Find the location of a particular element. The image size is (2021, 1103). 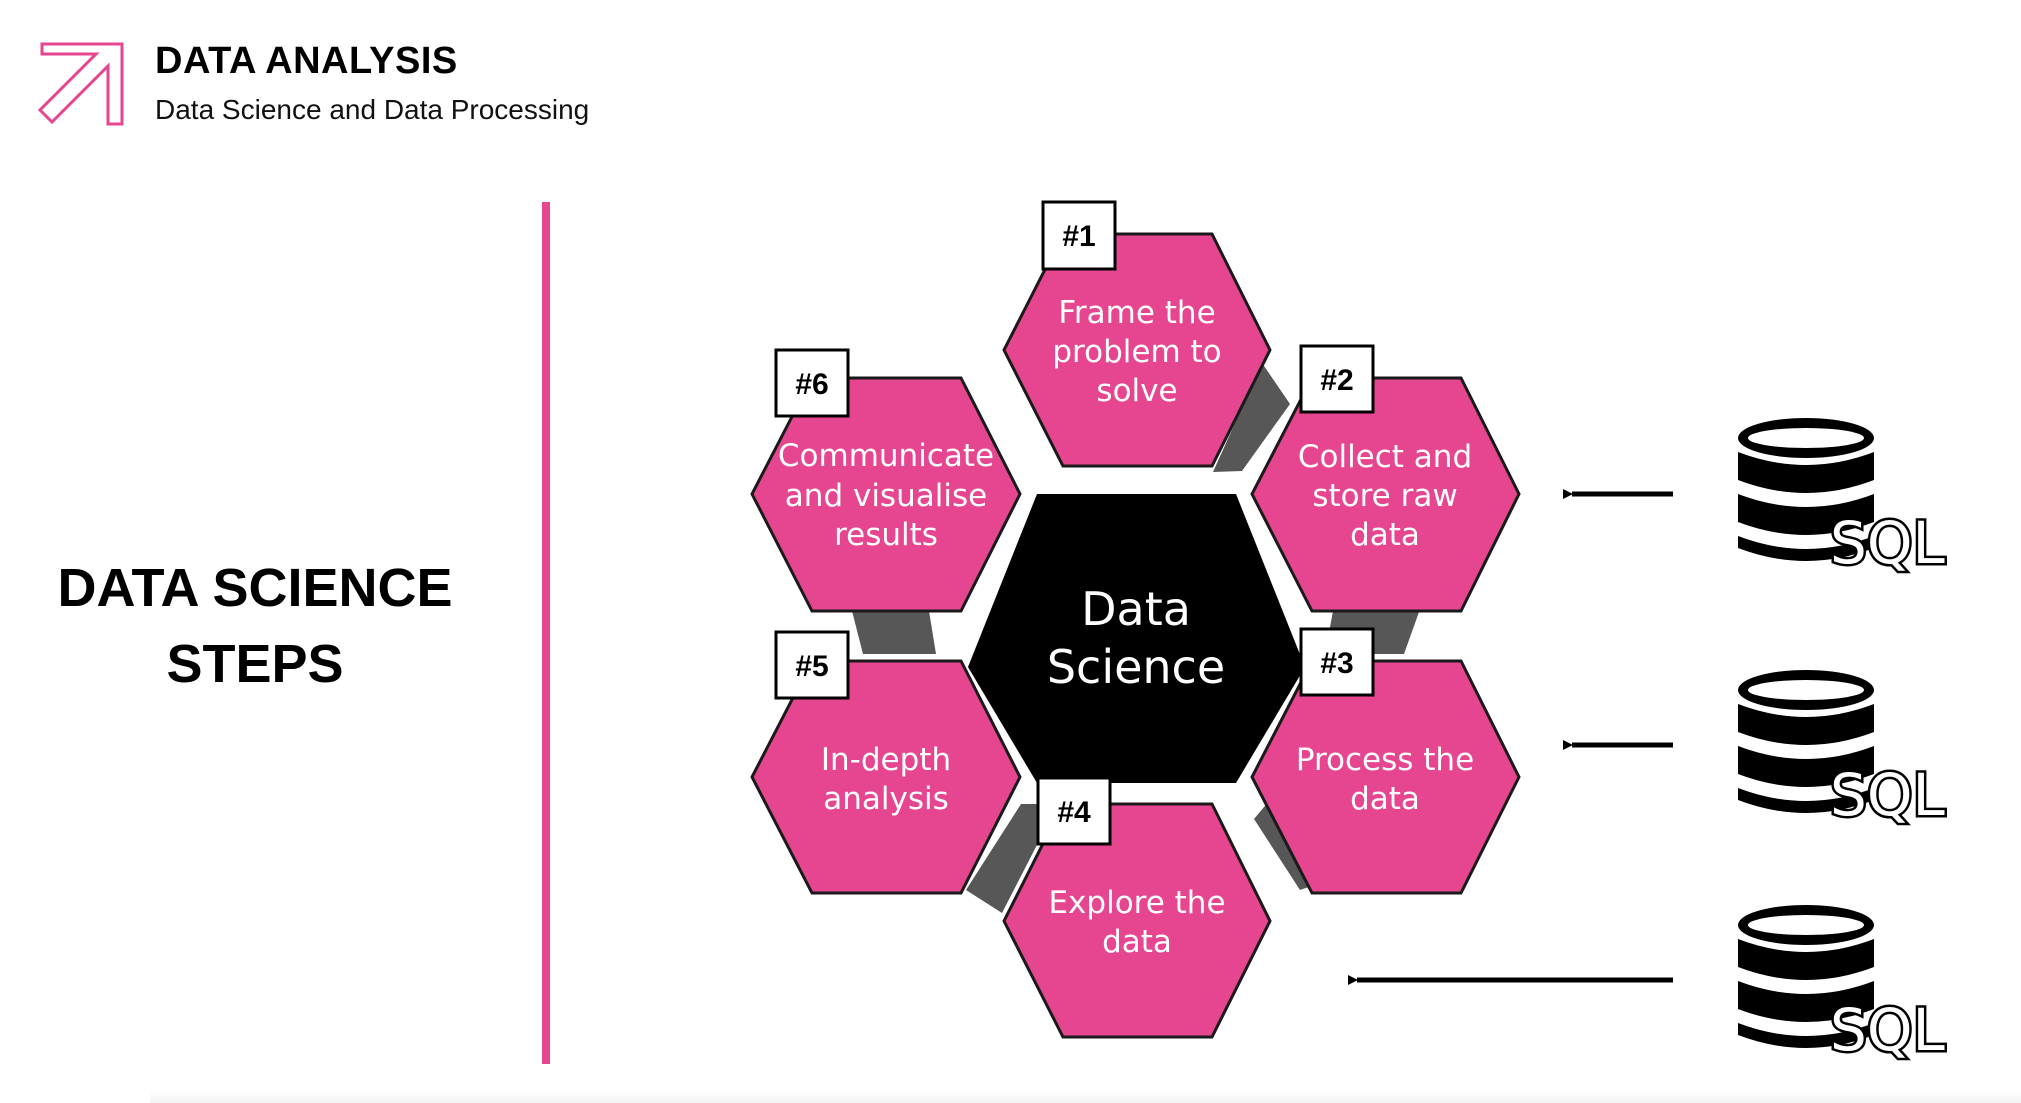

step-label: solve is located at coordinates (1136, 391).